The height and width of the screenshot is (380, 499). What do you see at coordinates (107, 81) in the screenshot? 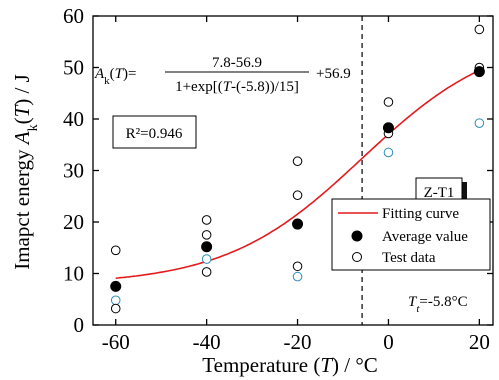
I see `eq-sub: k` at bounding box center [107, 81].